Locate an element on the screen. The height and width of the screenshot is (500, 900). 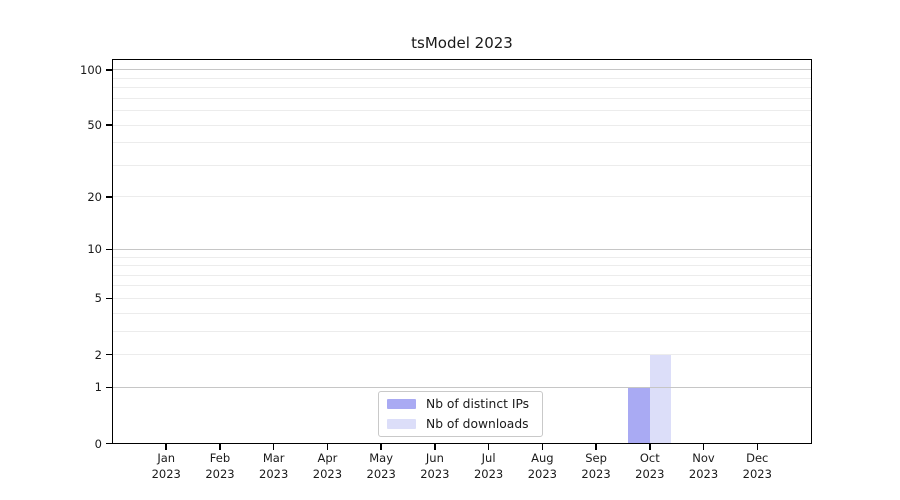
legend-label-downloads: Nb of downloads is located at coordinates (477, 424).